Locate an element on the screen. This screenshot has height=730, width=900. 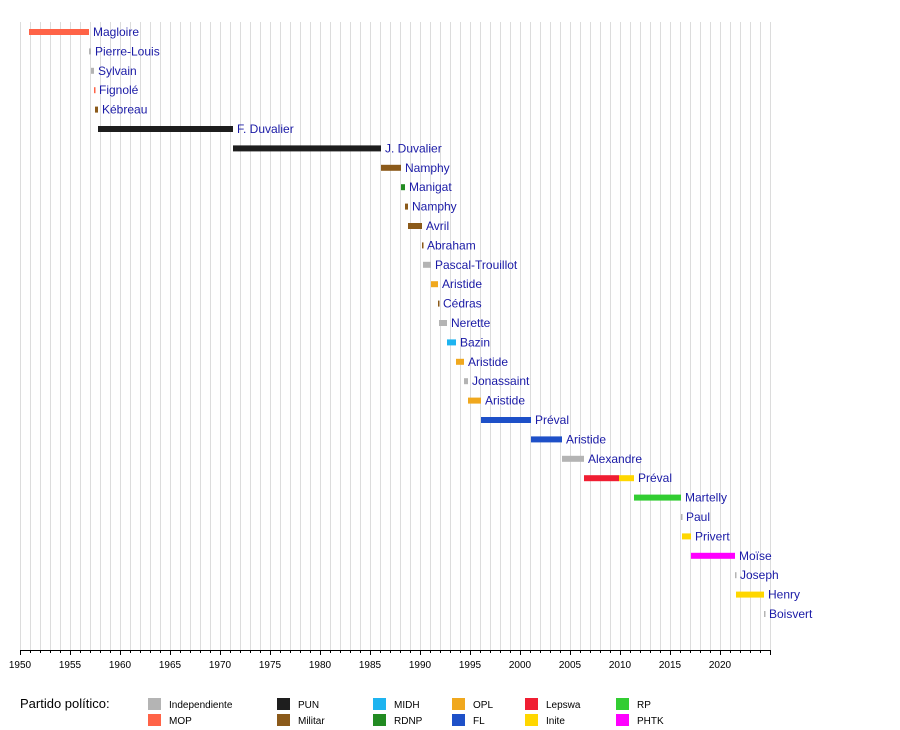
legend-item: MIDH is located at coordinates (396, 704).